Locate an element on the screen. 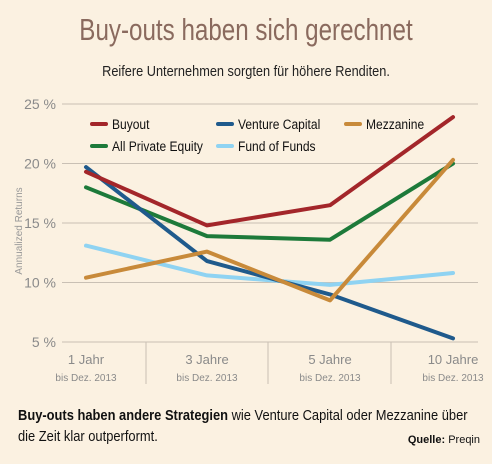 This screenshot has width=492, height=464. y-tick-label: 5 % is located at coordinates (44, 342).